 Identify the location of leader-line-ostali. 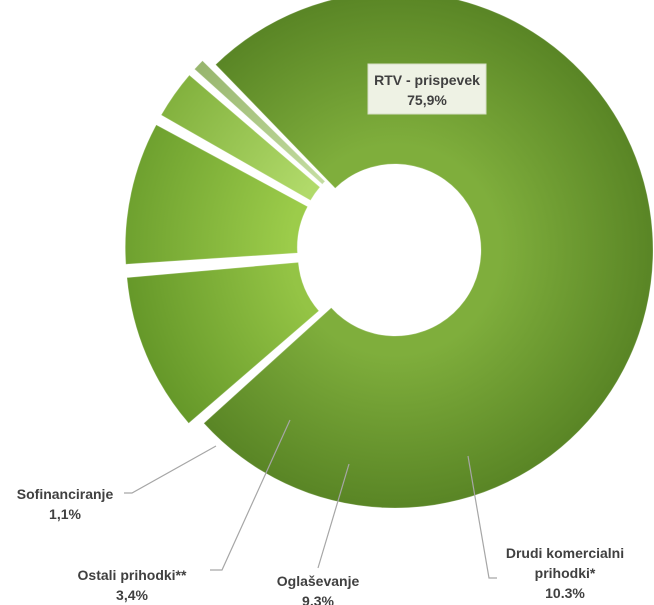
(250, 495).